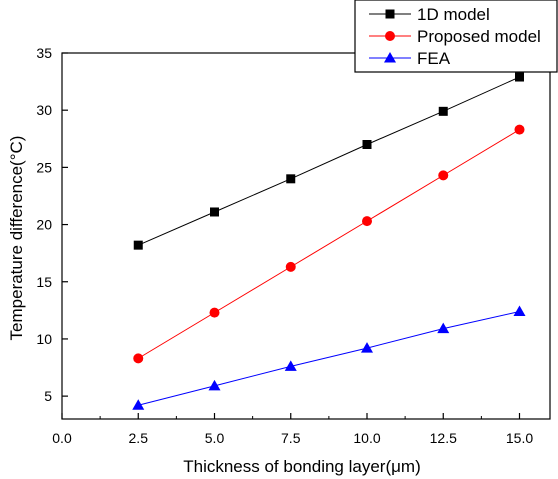  What do you see at coordinates (434, 58) in the screenshot?
I see `legend-label: FEA` at bounding box center [434, 58].